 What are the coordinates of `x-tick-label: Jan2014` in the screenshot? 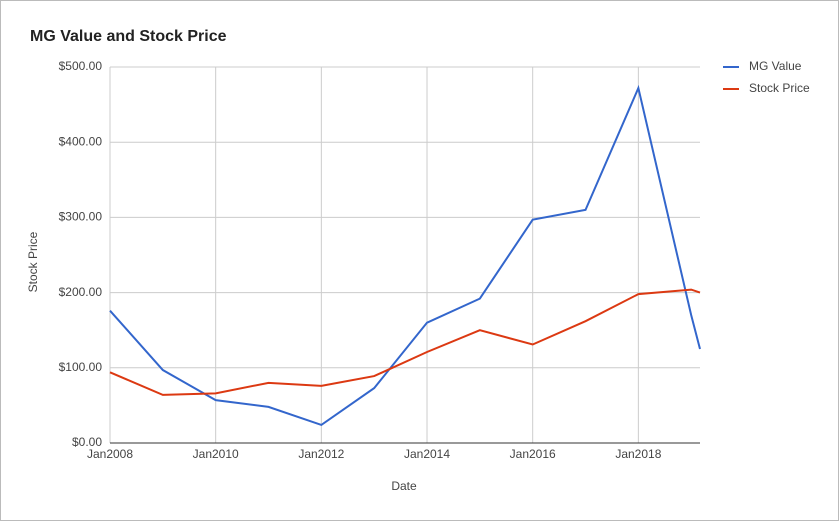 It's located at (427, 454).